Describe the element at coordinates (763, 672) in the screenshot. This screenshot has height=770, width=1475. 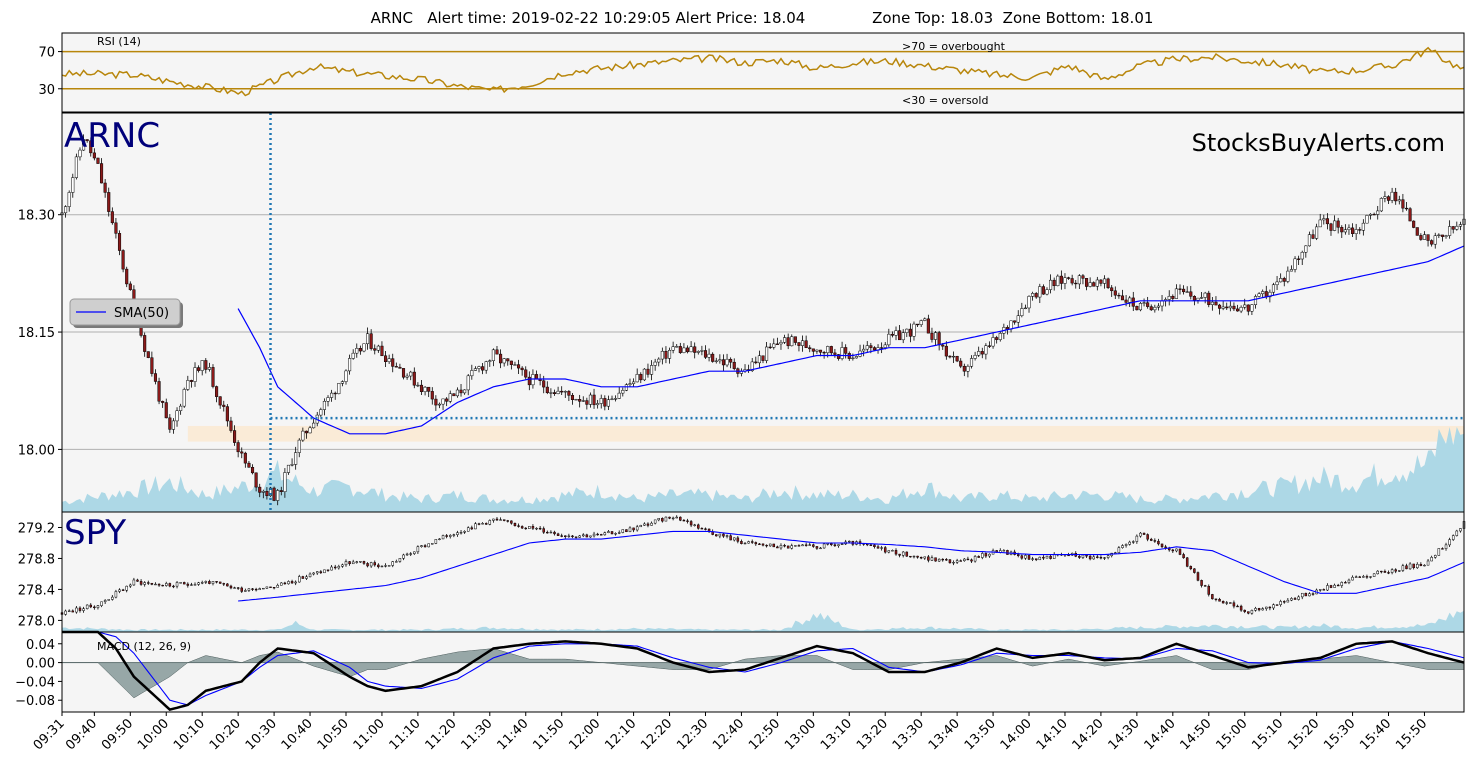
I see `macd-background` at that location.